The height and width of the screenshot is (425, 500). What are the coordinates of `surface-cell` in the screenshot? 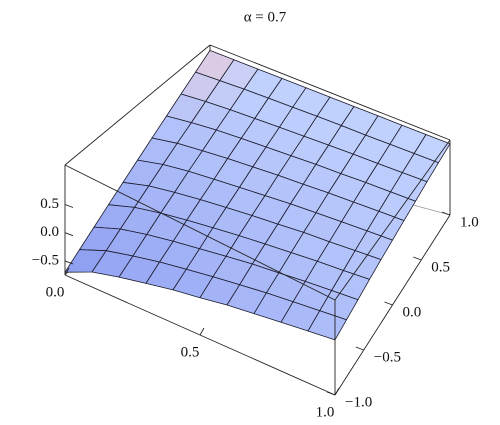 It's located at (327, 325).